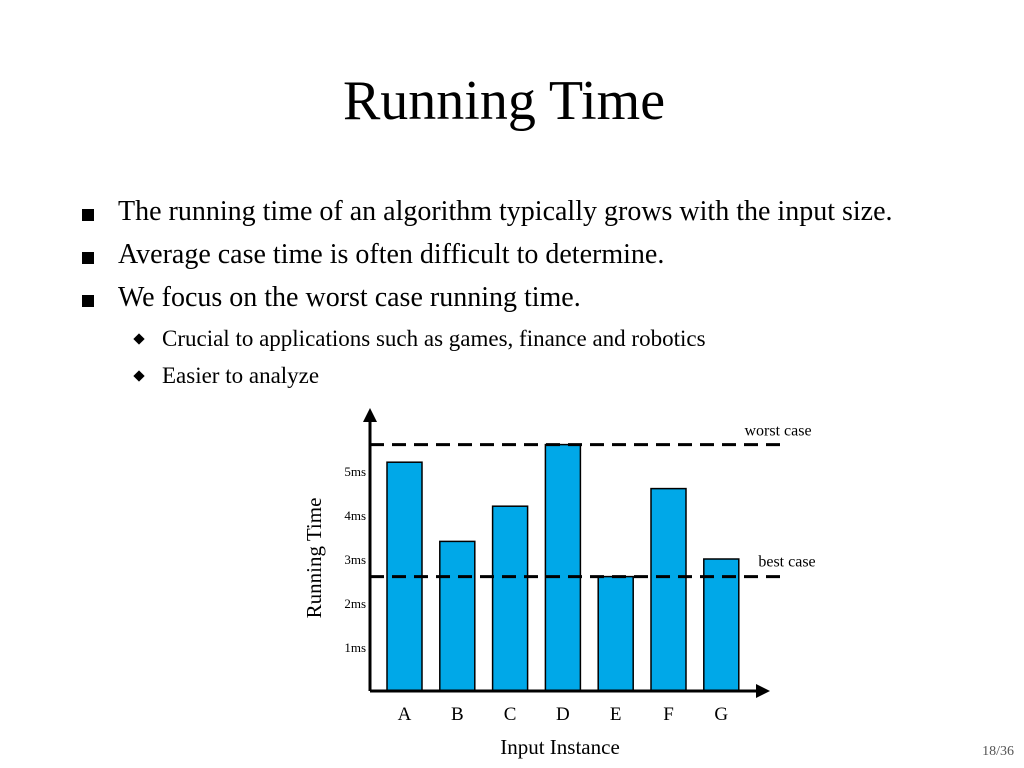  What do you see at coordinates (314, 558) in the screenshot?
I see `y-axis-title: Running Time` at bounding box center [314, 558].